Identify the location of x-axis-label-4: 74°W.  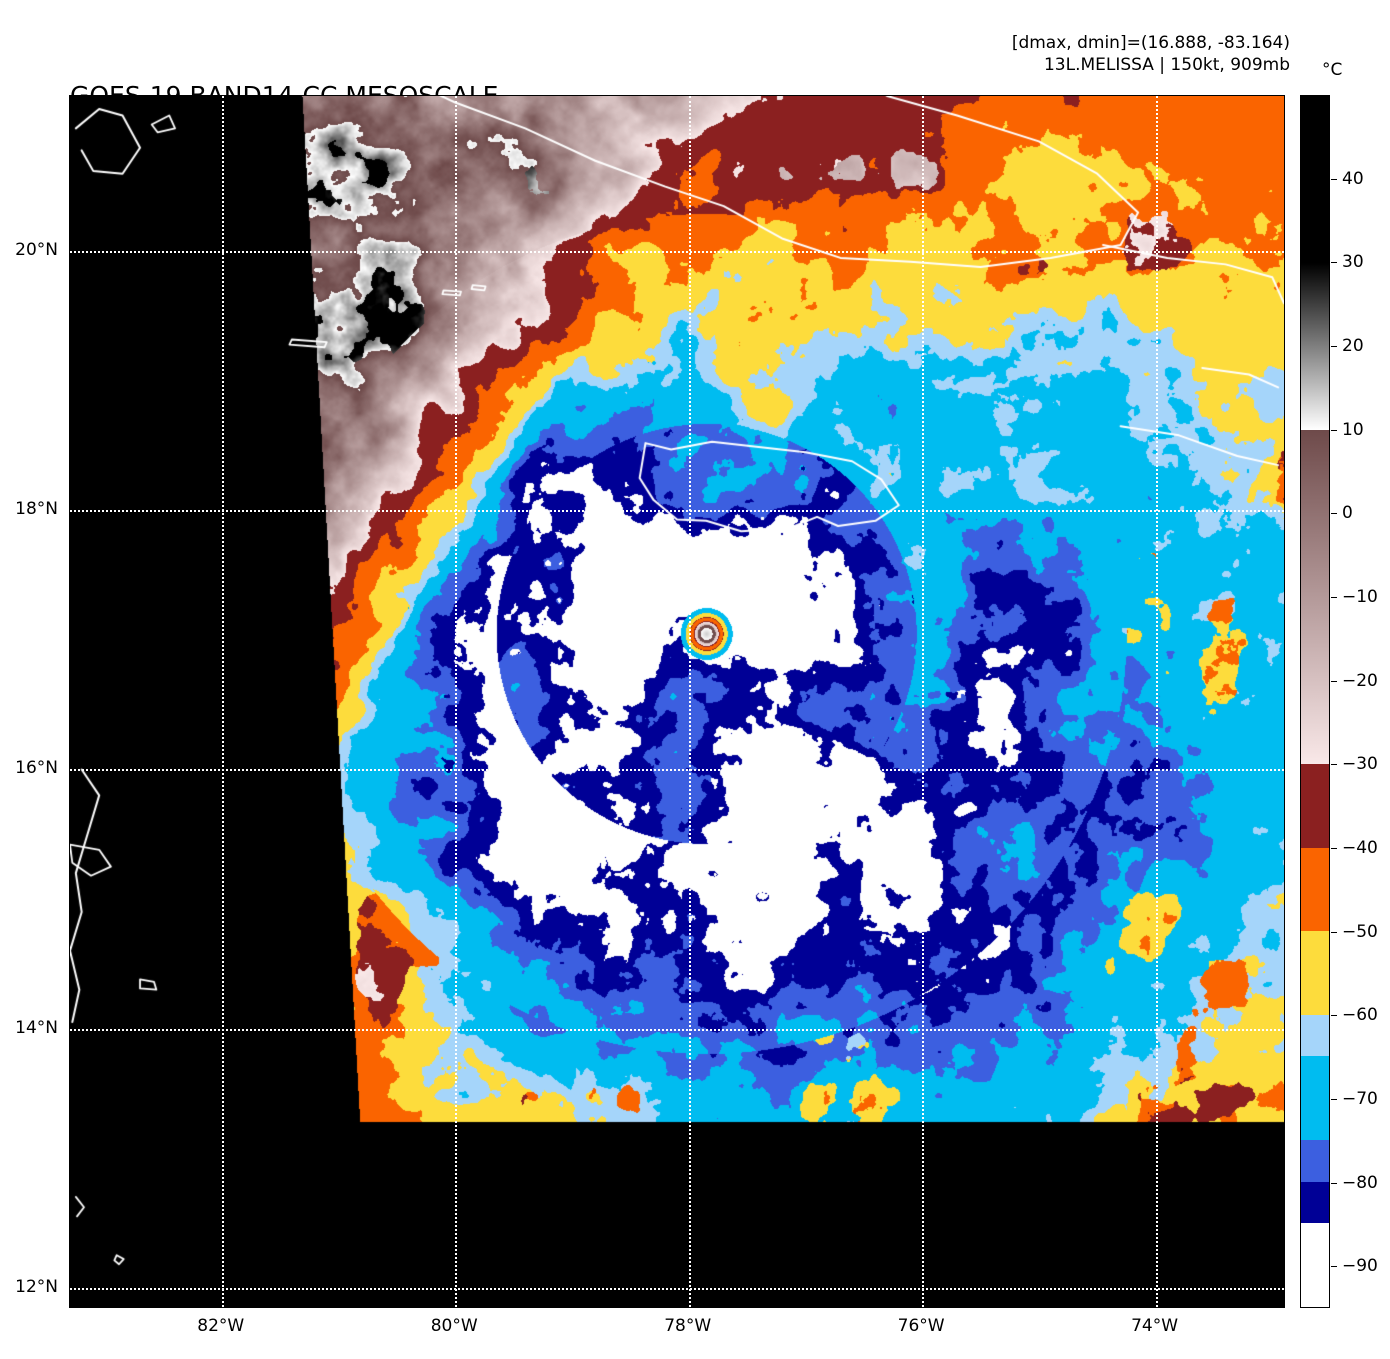
(1155, 1326).